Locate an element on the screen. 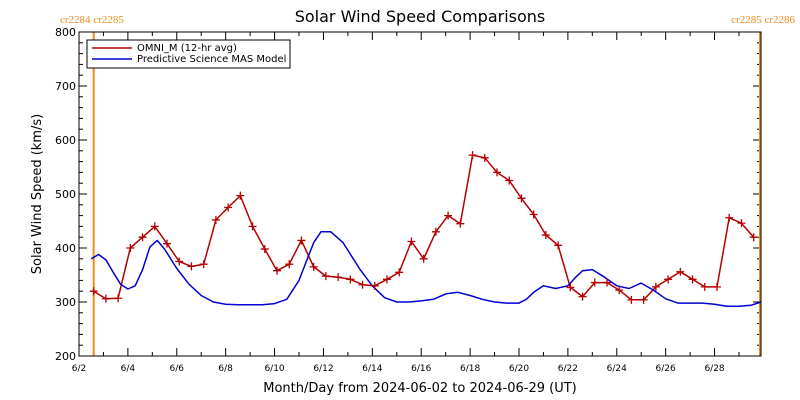 This screenshot has height=400, width=800. x-tick-label: 6/16 is located at coordinates (421, 369).